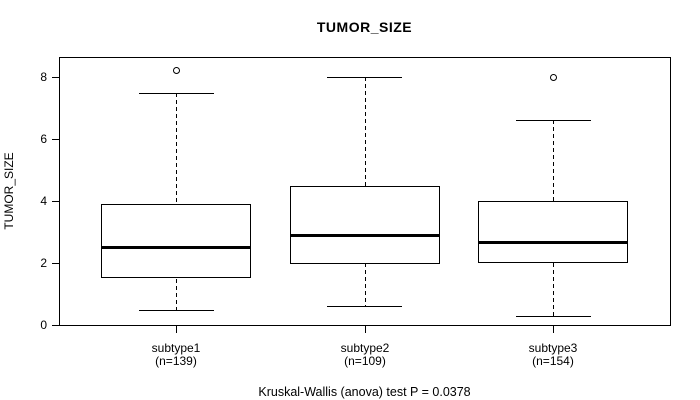  I want to click on x-group-label: subtype1 (n=139), so click(176, 355).